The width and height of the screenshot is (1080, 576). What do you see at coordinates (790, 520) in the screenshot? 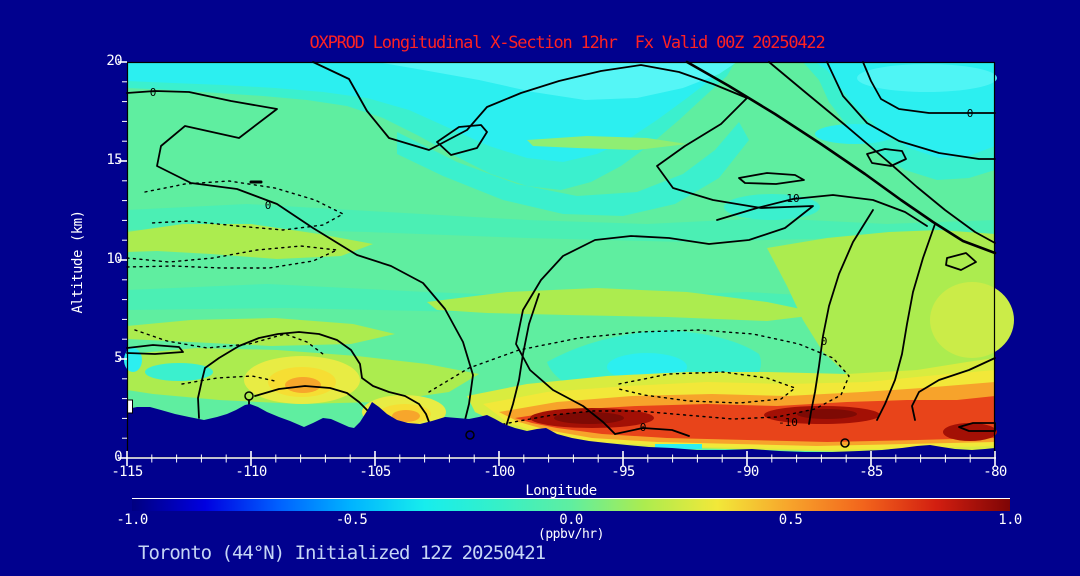
I see `cbtick-label: 0.5` at bounding box center [790, 520].